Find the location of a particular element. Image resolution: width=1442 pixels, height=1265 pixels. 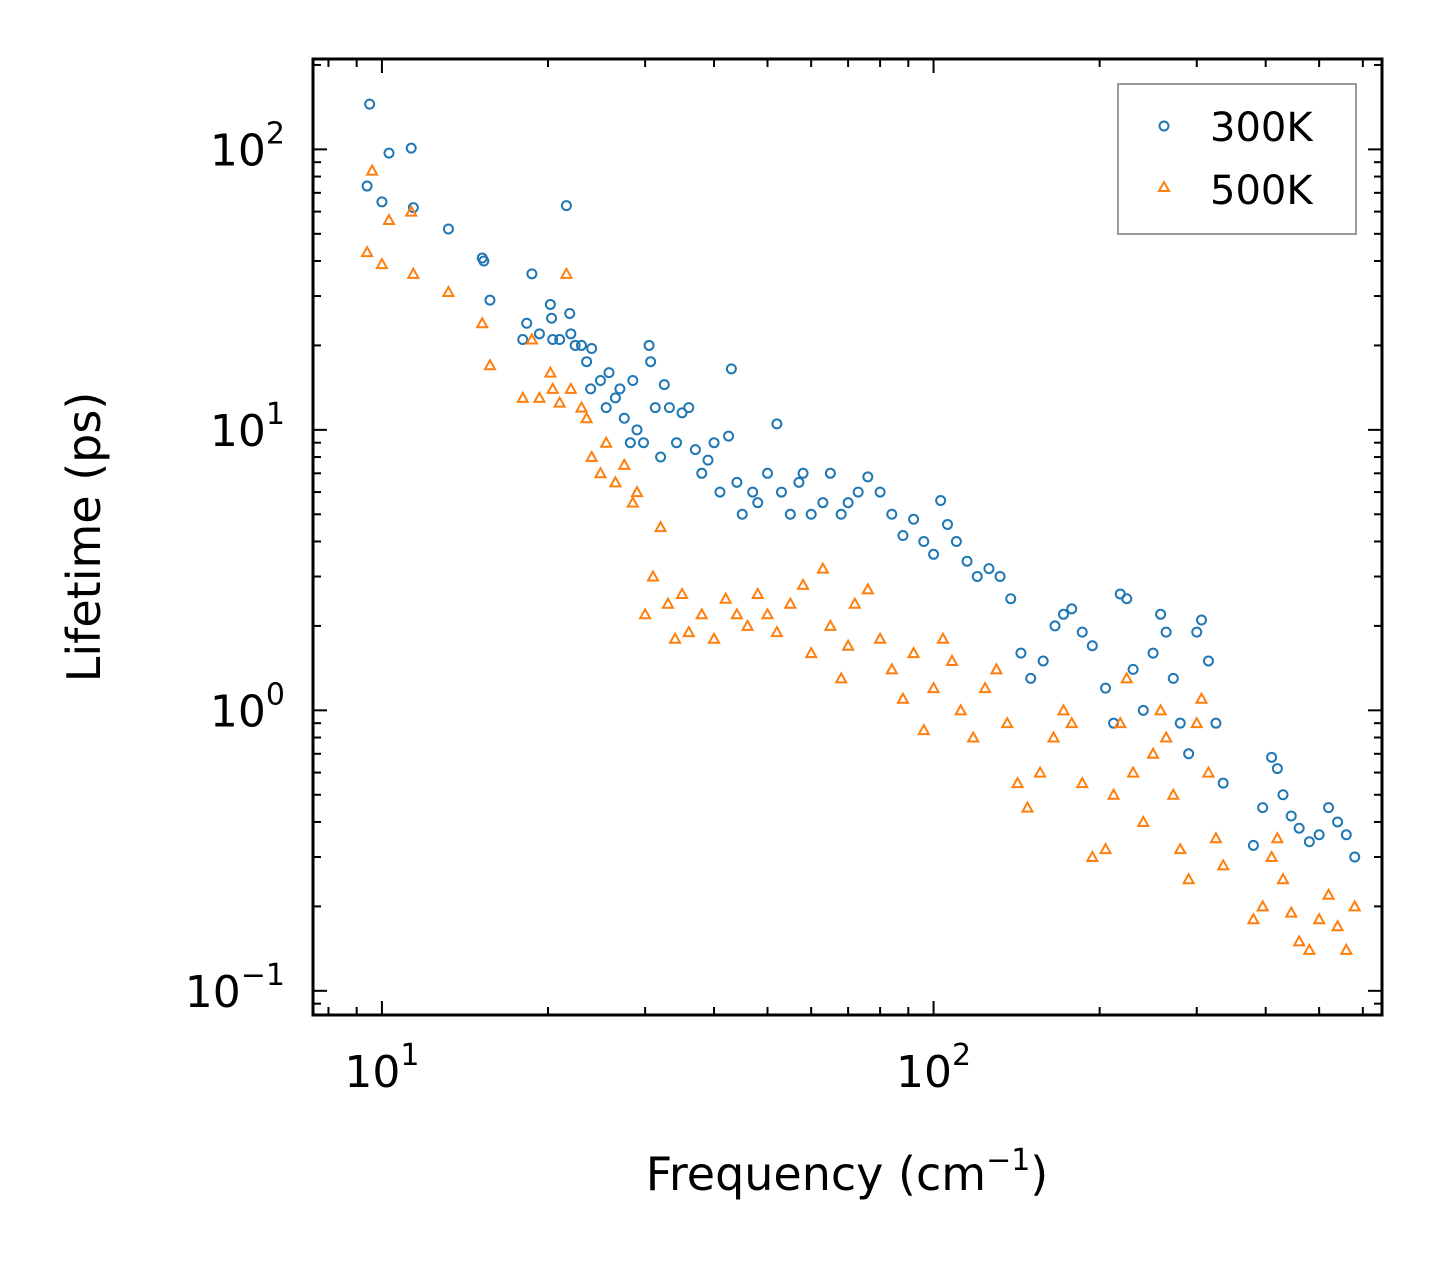

legend-marker-300k is located at coordinates (1164, 126).